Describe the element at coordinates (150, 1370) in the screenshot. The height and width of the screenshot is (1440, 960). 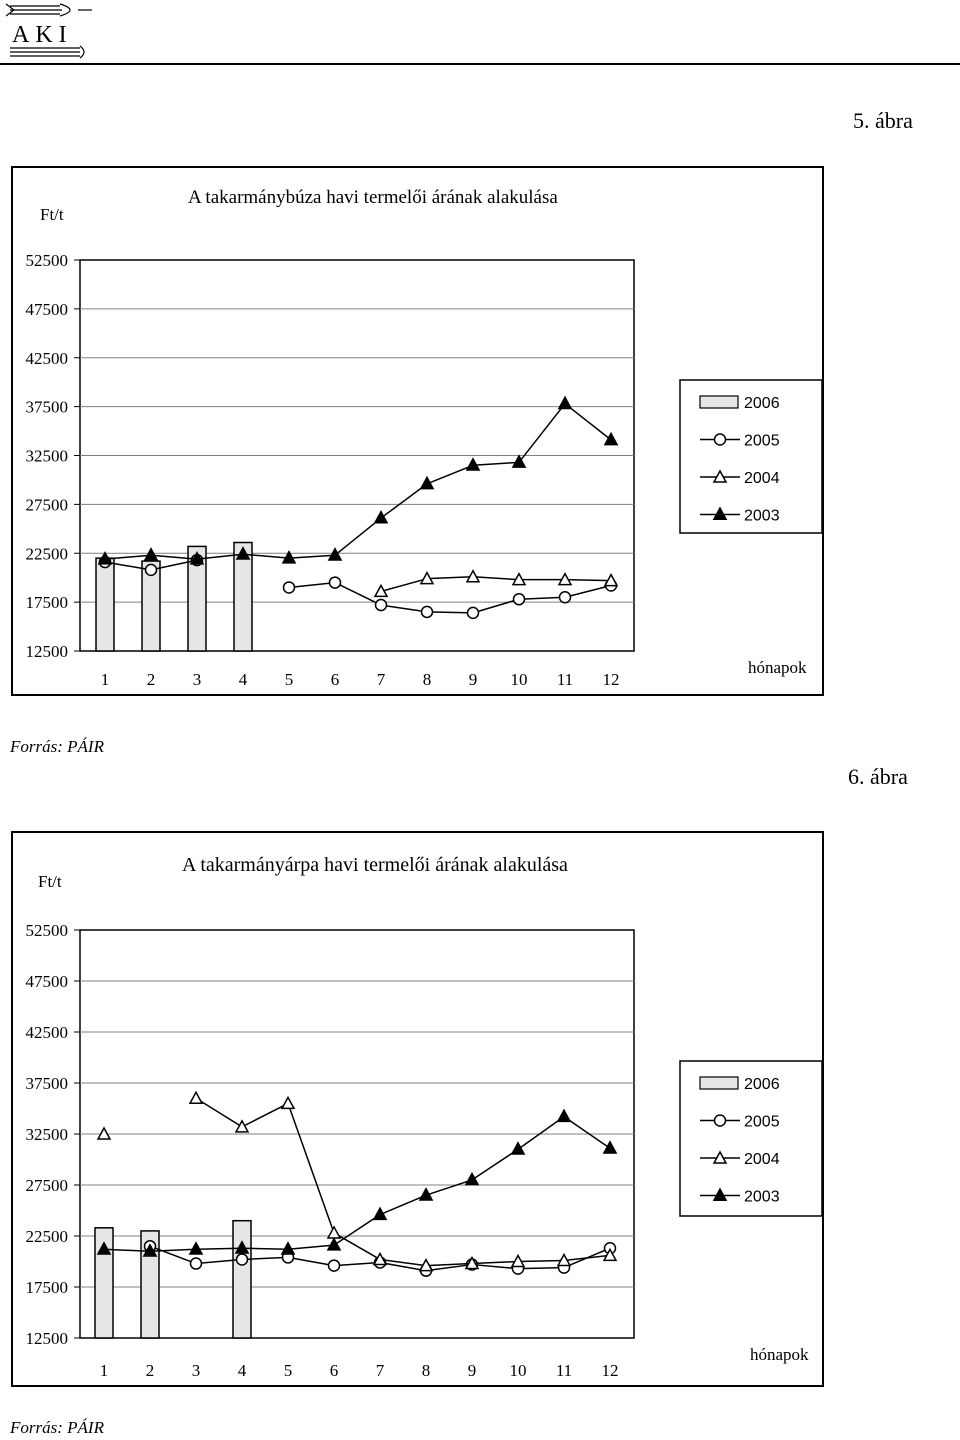
I see `c2-x-tick-label: 2` at that location.